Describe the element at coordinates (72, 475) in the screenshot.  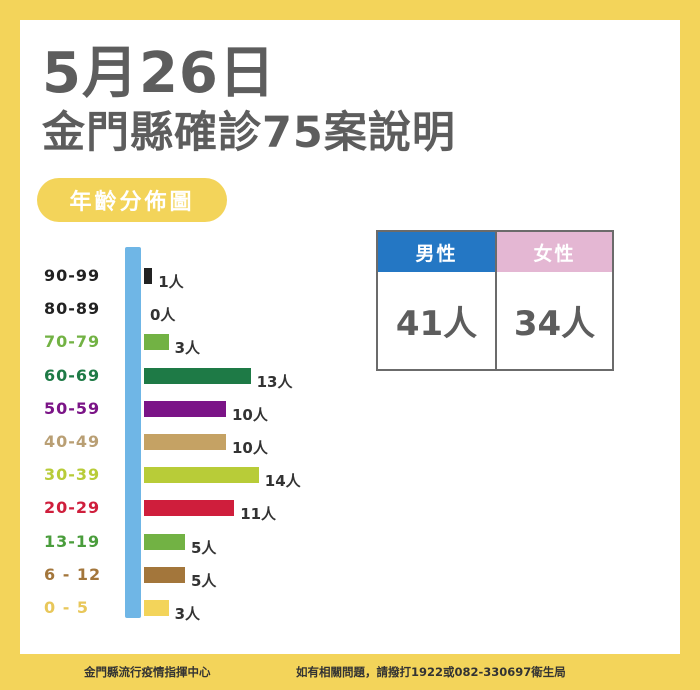
I see `category-label: 30-39` at that location.